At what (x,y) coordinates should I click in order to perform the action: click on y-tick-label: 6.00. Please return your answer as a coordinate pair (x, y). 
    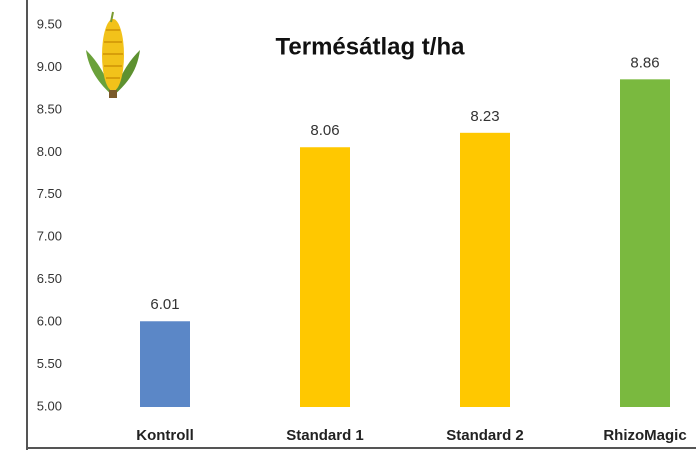
    Looking at the image, I should click on (49, 321).